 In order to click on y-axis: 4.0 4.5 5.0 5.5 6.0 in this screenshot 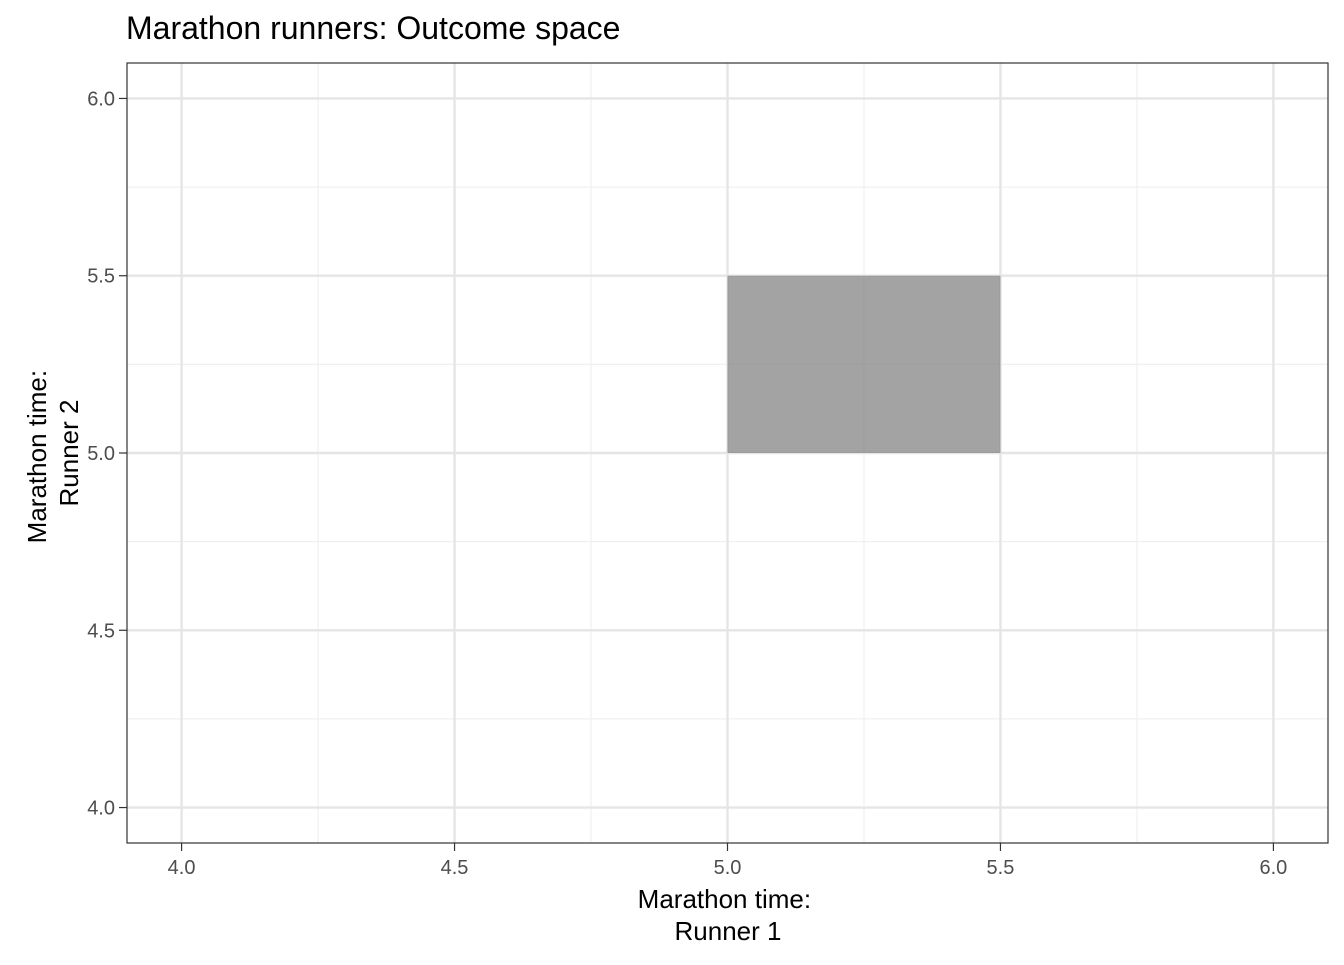, I will do `click(107, 454)`.